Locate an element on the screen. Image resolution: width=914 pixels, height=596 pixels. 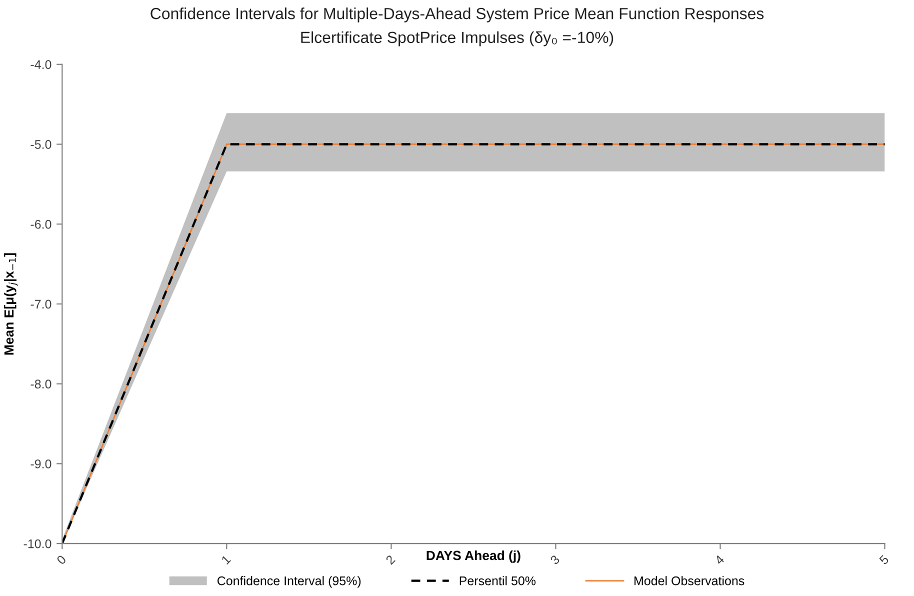
legend-label: Confidence Interval (95%) is located at coordinates (289, 582).